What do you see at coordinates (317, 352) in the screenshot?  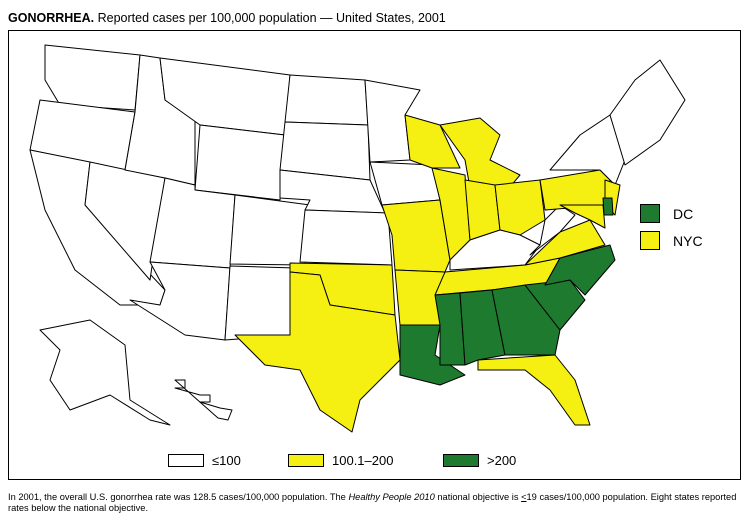 I see `state-tx` at bounding box center [317, 352].